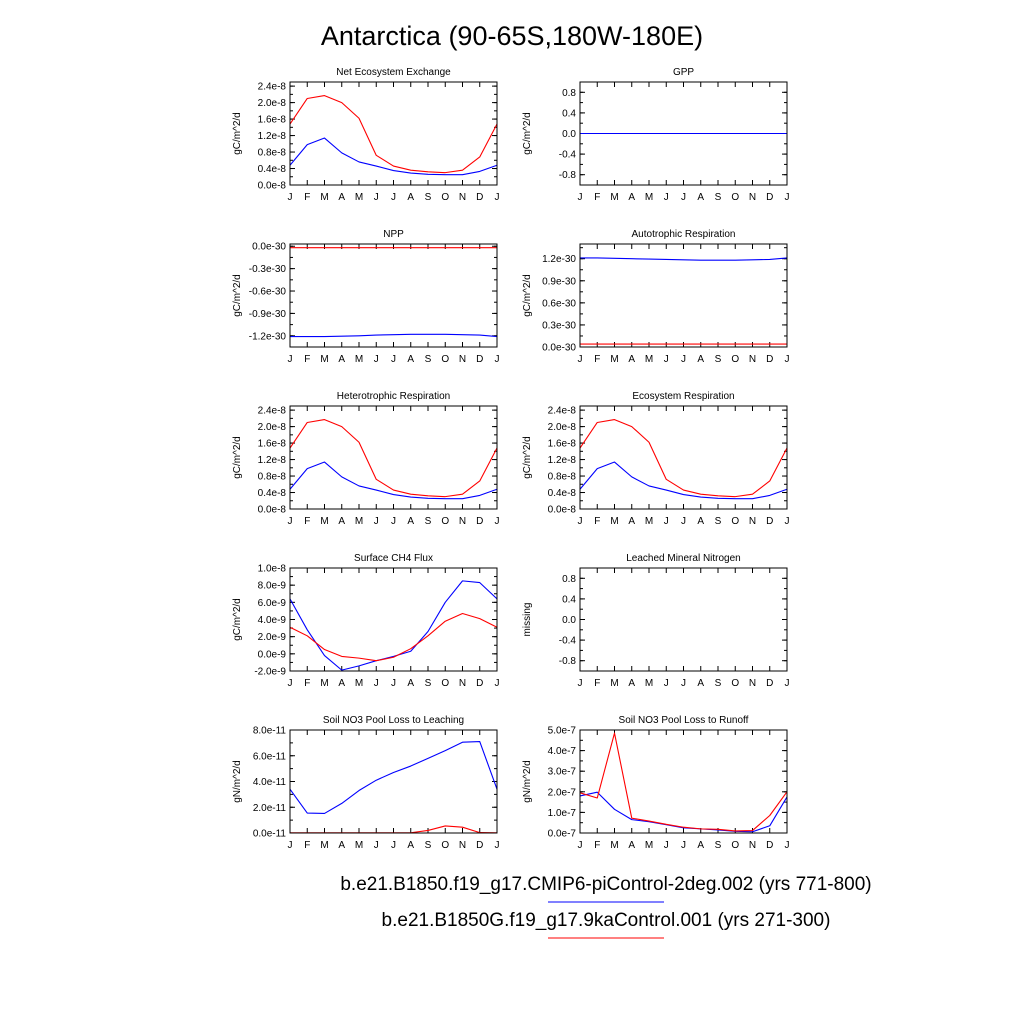 Image resolution: width=1024 pixels, height=1024 pixels. What do you see at coordinates (559, 325) in the screenshot?
I see `y-tick-label: 0.3e-30` at bounding box center [559, 325].